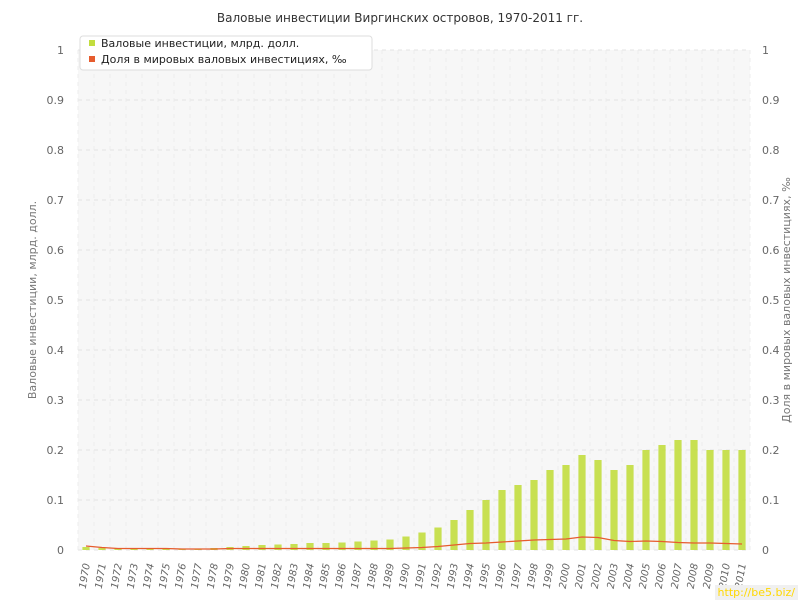  Describe the element at coordinates (341, 576) in the screenshot. I see `x-tick-label: 1986` at that location.